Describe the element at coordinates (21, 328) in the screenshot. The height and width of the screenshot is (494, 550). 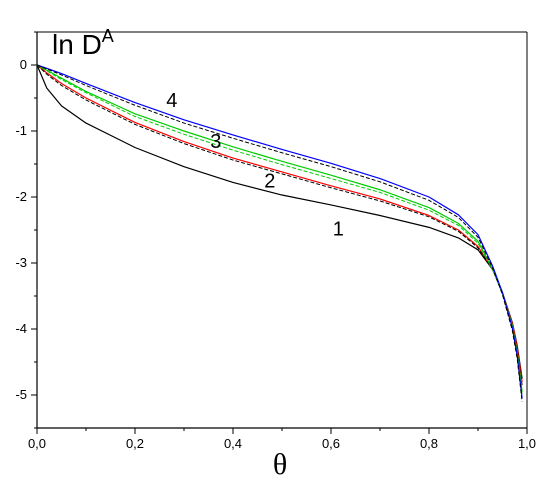
I see `y-tick-label: -4` at that location.